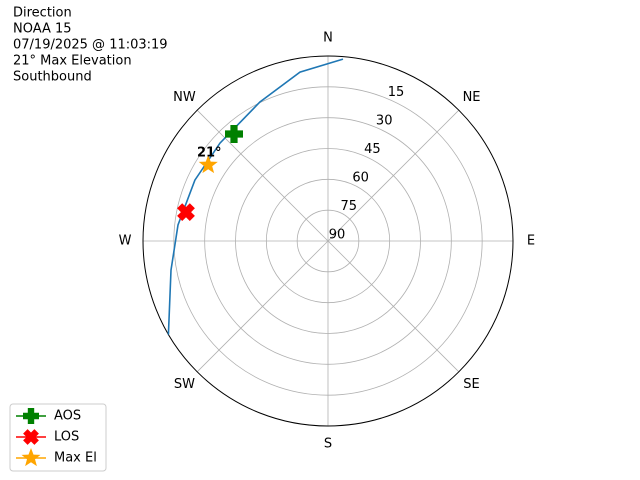 This screenshot has height=480, width=640. Describe the element at coordinates (328, 38) in the screenshot. I see `theta-tick-label: N` at that location.